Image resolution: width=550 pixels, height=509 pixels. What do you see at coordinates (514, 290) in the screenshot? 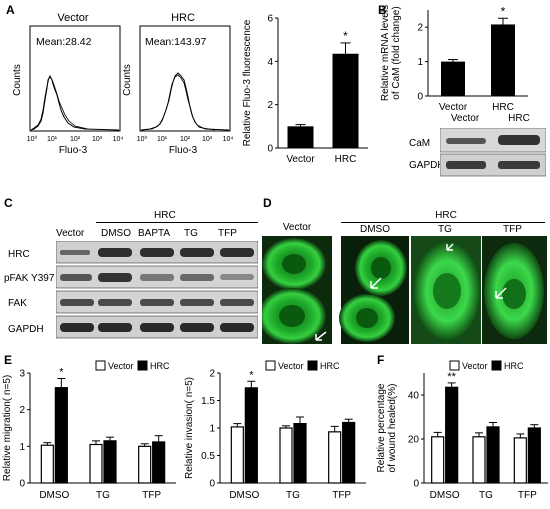
I see `micro-tfp` at bounding box center [514, 290].